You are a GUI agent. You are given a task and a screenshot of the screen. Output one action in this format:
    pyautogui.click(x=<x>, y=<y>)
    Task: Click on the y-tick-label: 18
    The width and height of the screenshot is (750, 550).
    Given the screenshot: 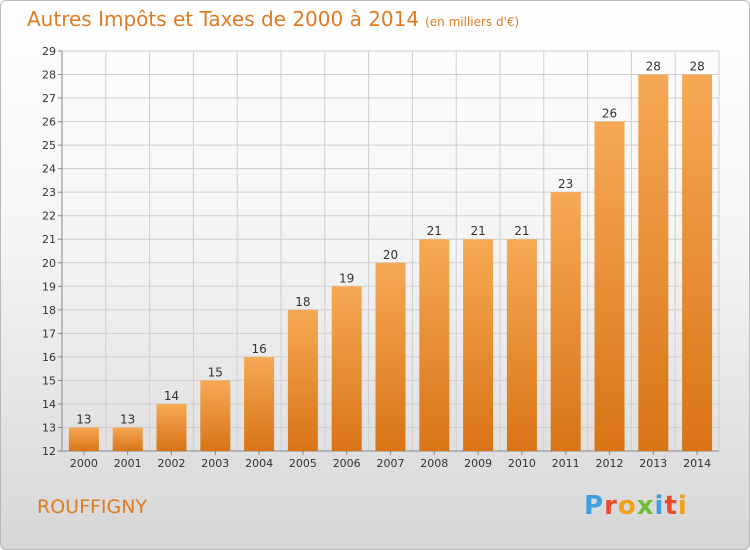 What is the action you would take?
    pyautogui.click(x=49, y=310)
    